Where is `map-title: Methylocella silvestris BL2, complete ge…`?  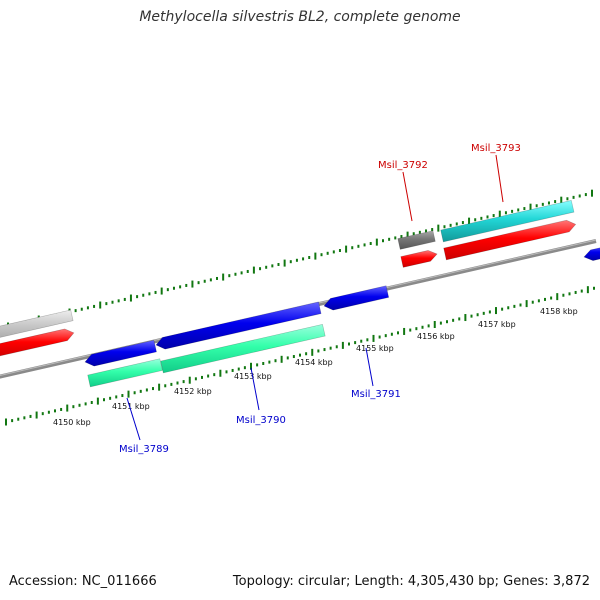 map-title: Methylocella silvestris BL2, complete ge… is located at coordinates (300, 17).